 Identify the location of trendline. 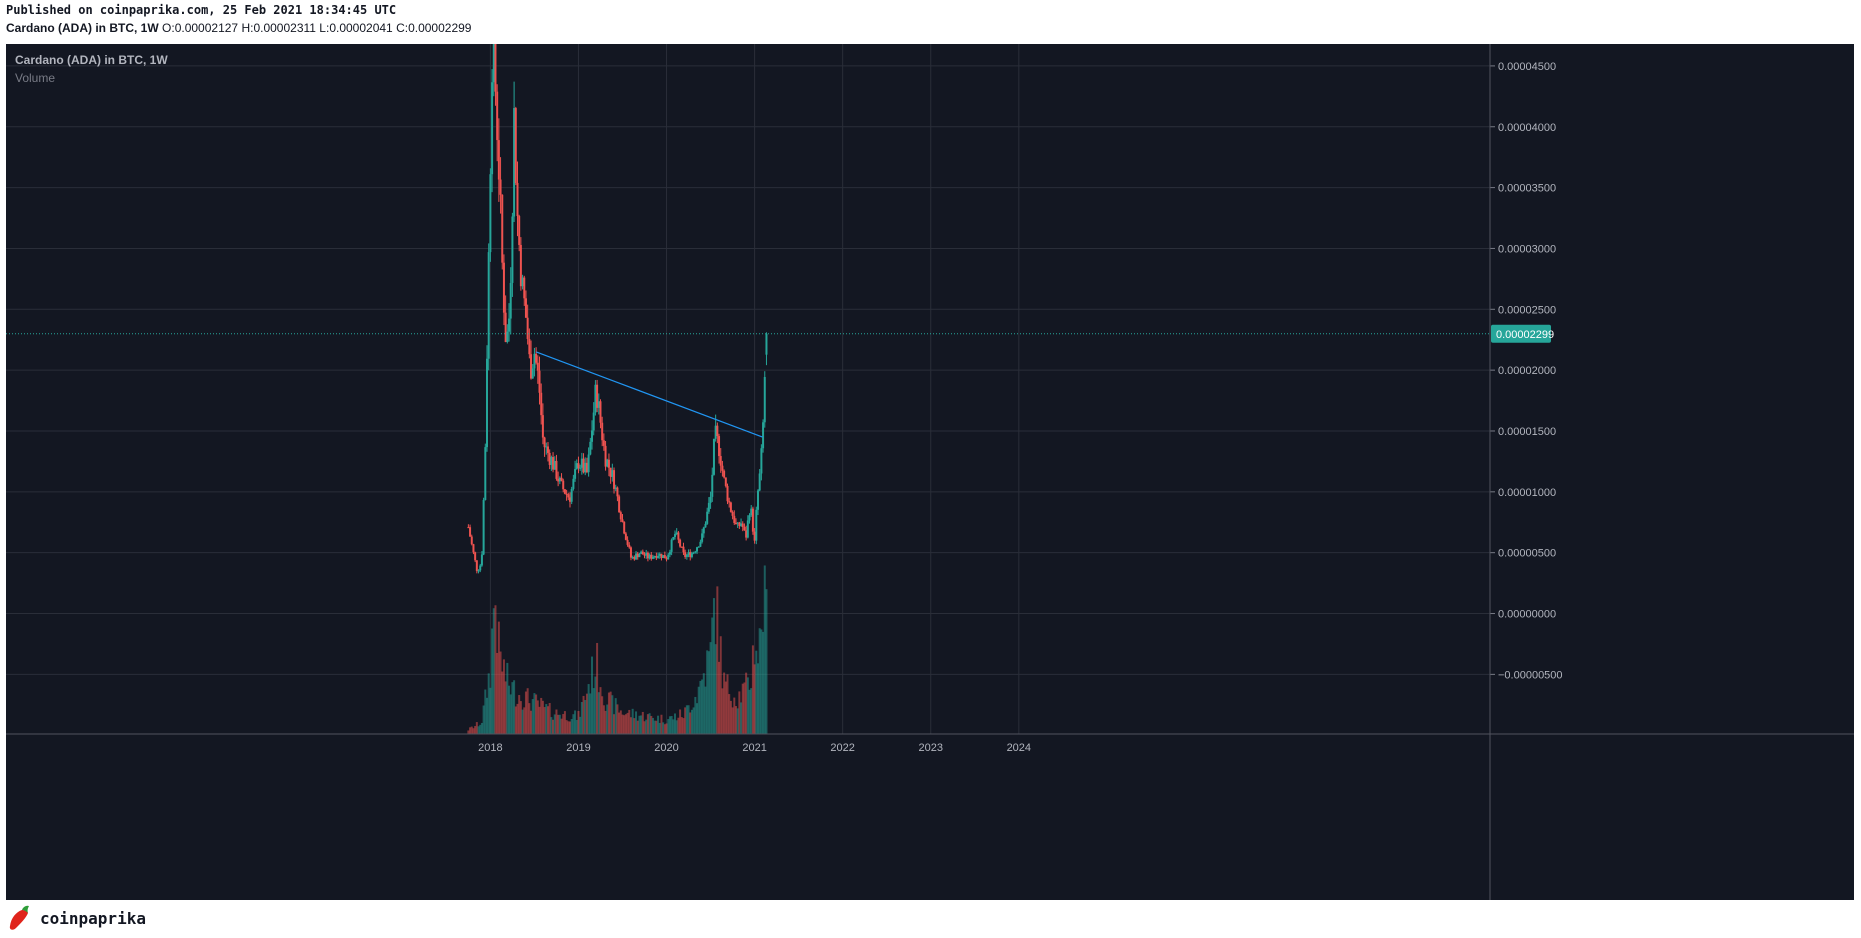
(649, 394).